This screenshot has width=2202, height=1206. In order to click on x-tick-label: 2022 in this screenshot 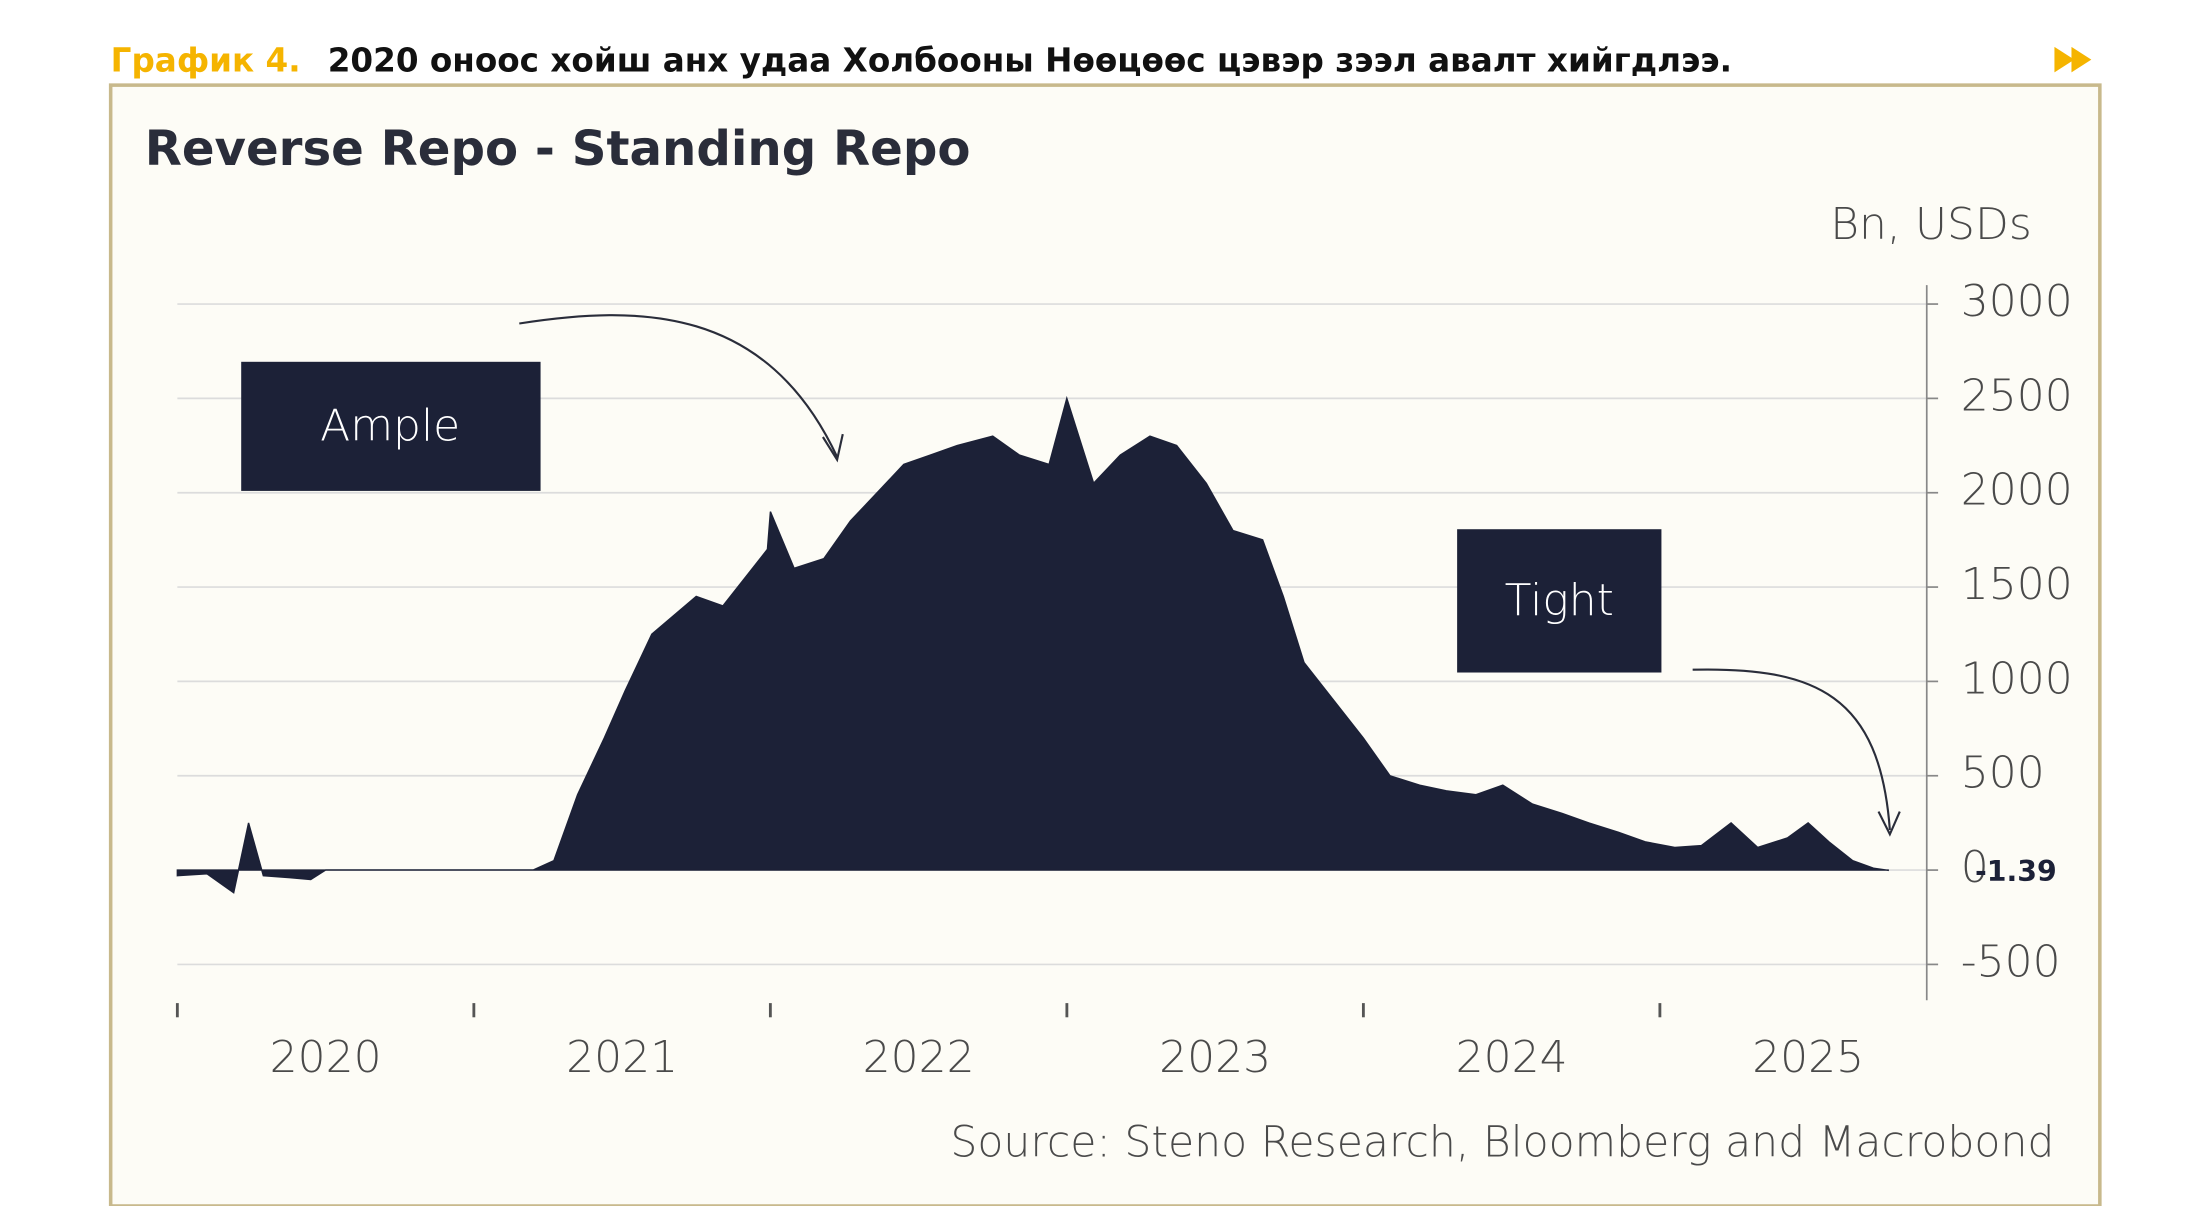, I will do `click(919, 1057)`.